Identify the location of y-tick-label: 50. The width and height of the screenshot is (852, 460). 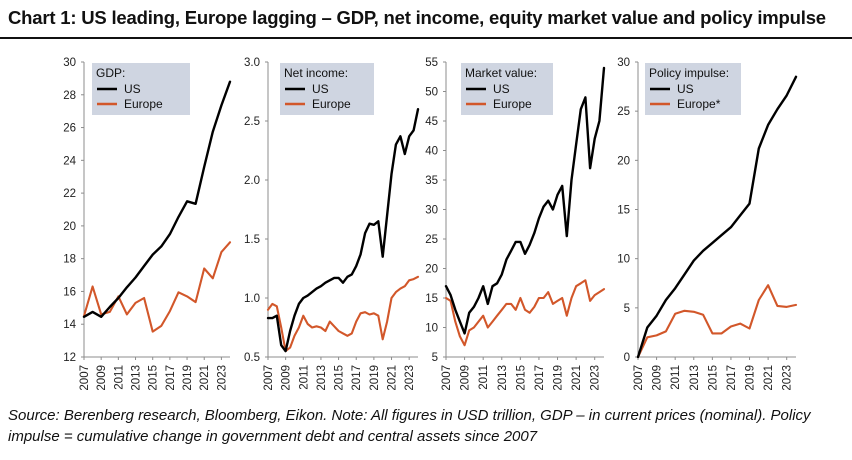
(431, 93).